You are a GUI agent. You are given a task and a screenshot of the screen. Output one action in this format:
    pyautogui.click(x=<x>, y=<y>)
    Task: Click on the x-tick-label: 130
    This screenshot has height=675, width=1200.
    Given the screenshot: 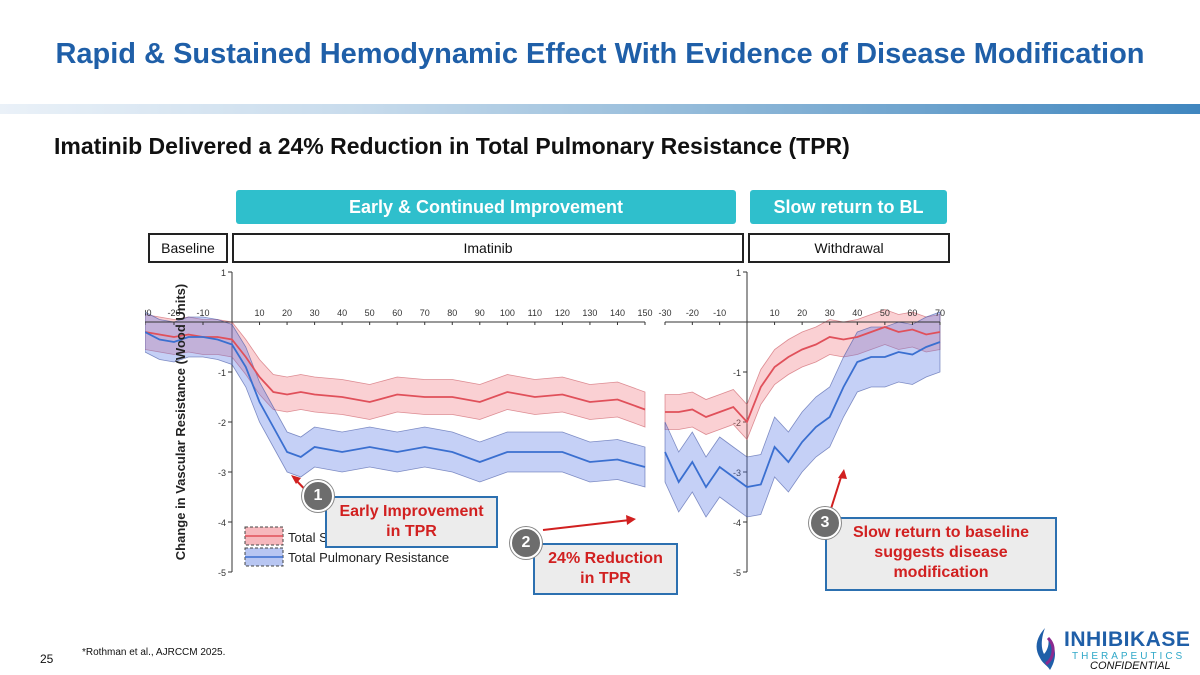 What is the action you would take?
    pyautogui.click(x=589, y=313)
    